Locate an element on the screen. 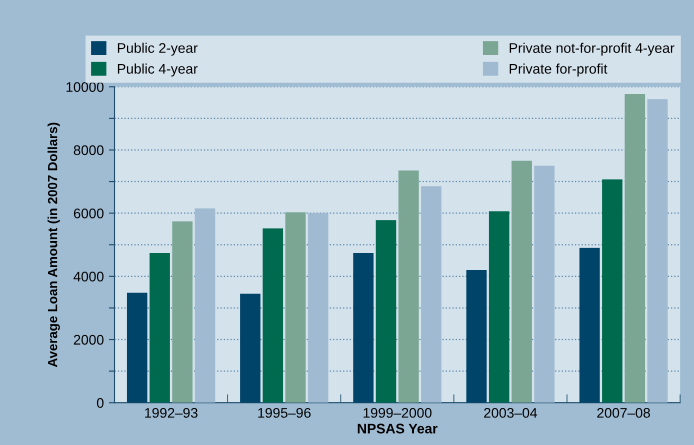  y-tick-label: 2000 is located at coordinates (89, 339).